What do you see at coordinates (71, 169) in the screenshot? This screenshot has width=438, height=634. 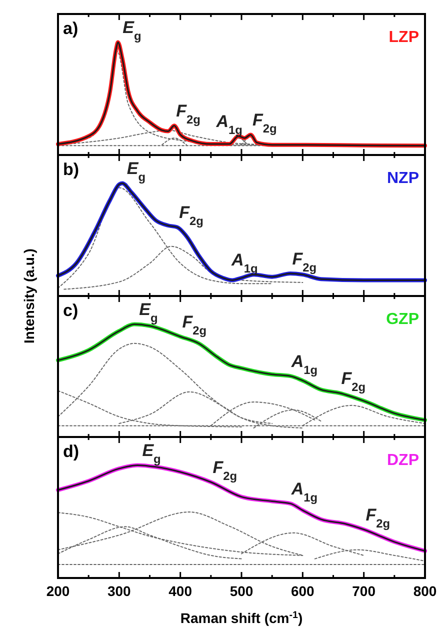 I see `chart-title: b)` at bounding box center [71, 169].